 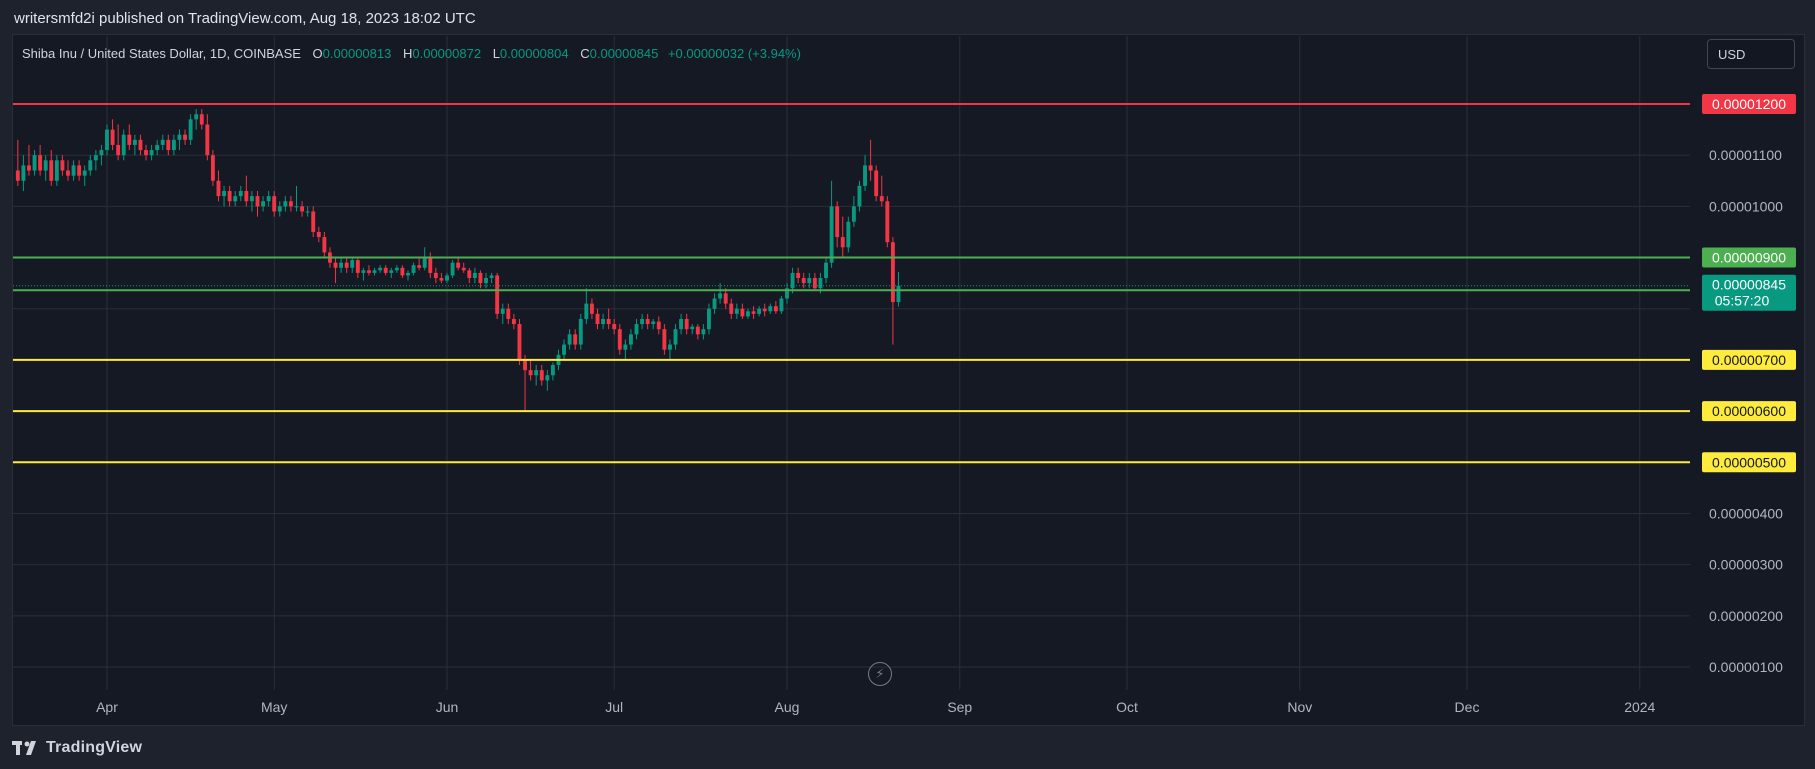 I want to click on time-axis-label: Sep, so click(x=959, y=707).